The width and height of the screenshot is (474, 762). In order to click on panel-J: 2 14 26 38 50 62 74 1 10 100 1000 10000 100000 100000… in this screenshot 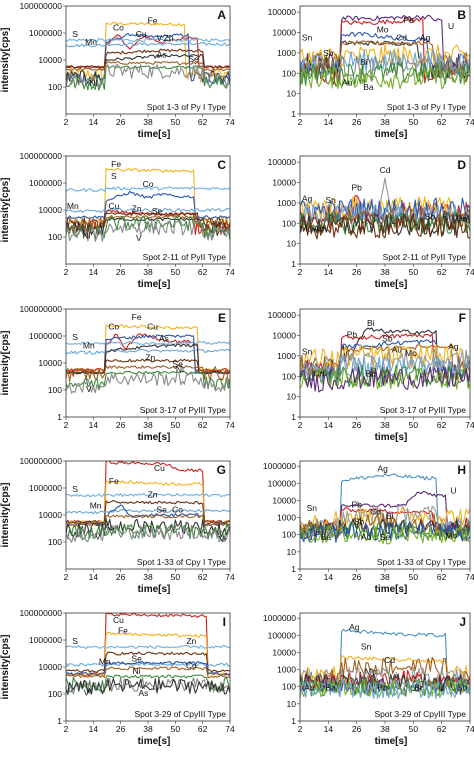, I will do `click(368, 679)`.